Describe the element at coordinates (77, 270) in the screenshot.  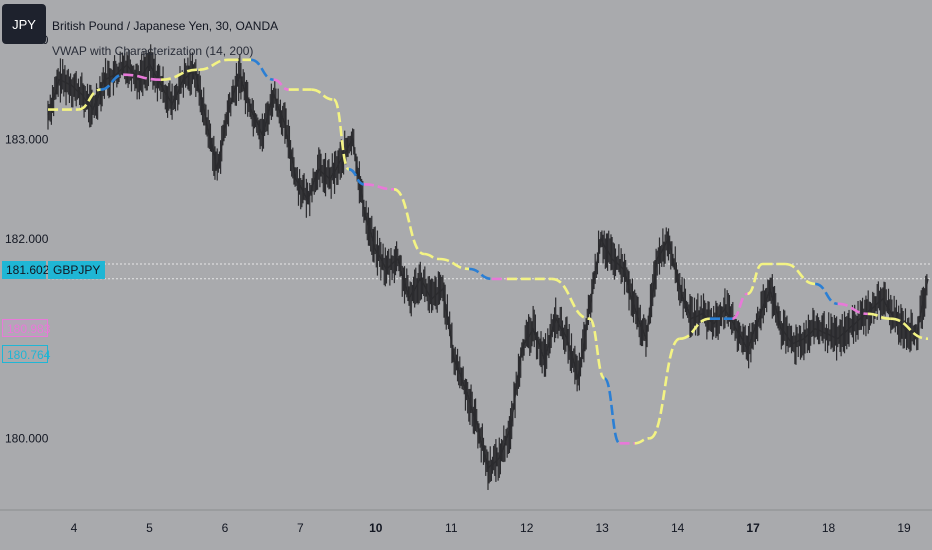
I see `symbol-price-tag: GBPJPY` at that location.